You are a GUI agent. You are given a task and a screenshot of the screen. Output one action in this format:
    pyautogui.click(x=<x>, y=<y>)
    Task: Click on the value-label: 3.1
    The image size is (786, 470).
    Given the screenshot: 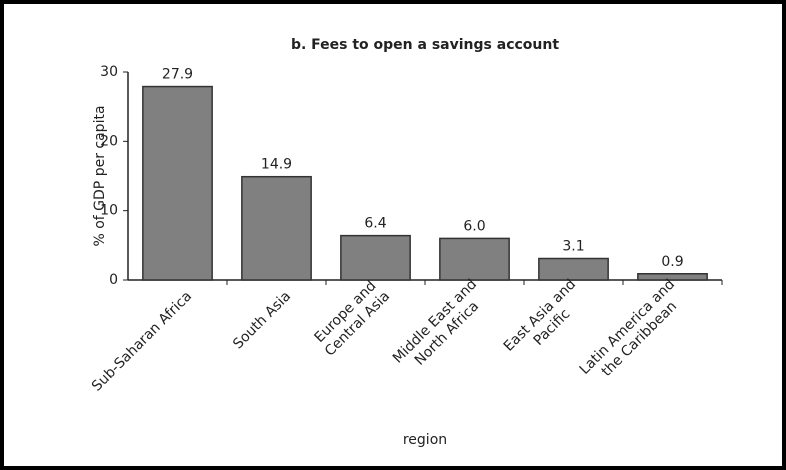 What is the action you would take?
    pyautogui.click(x=573, y=247)
    